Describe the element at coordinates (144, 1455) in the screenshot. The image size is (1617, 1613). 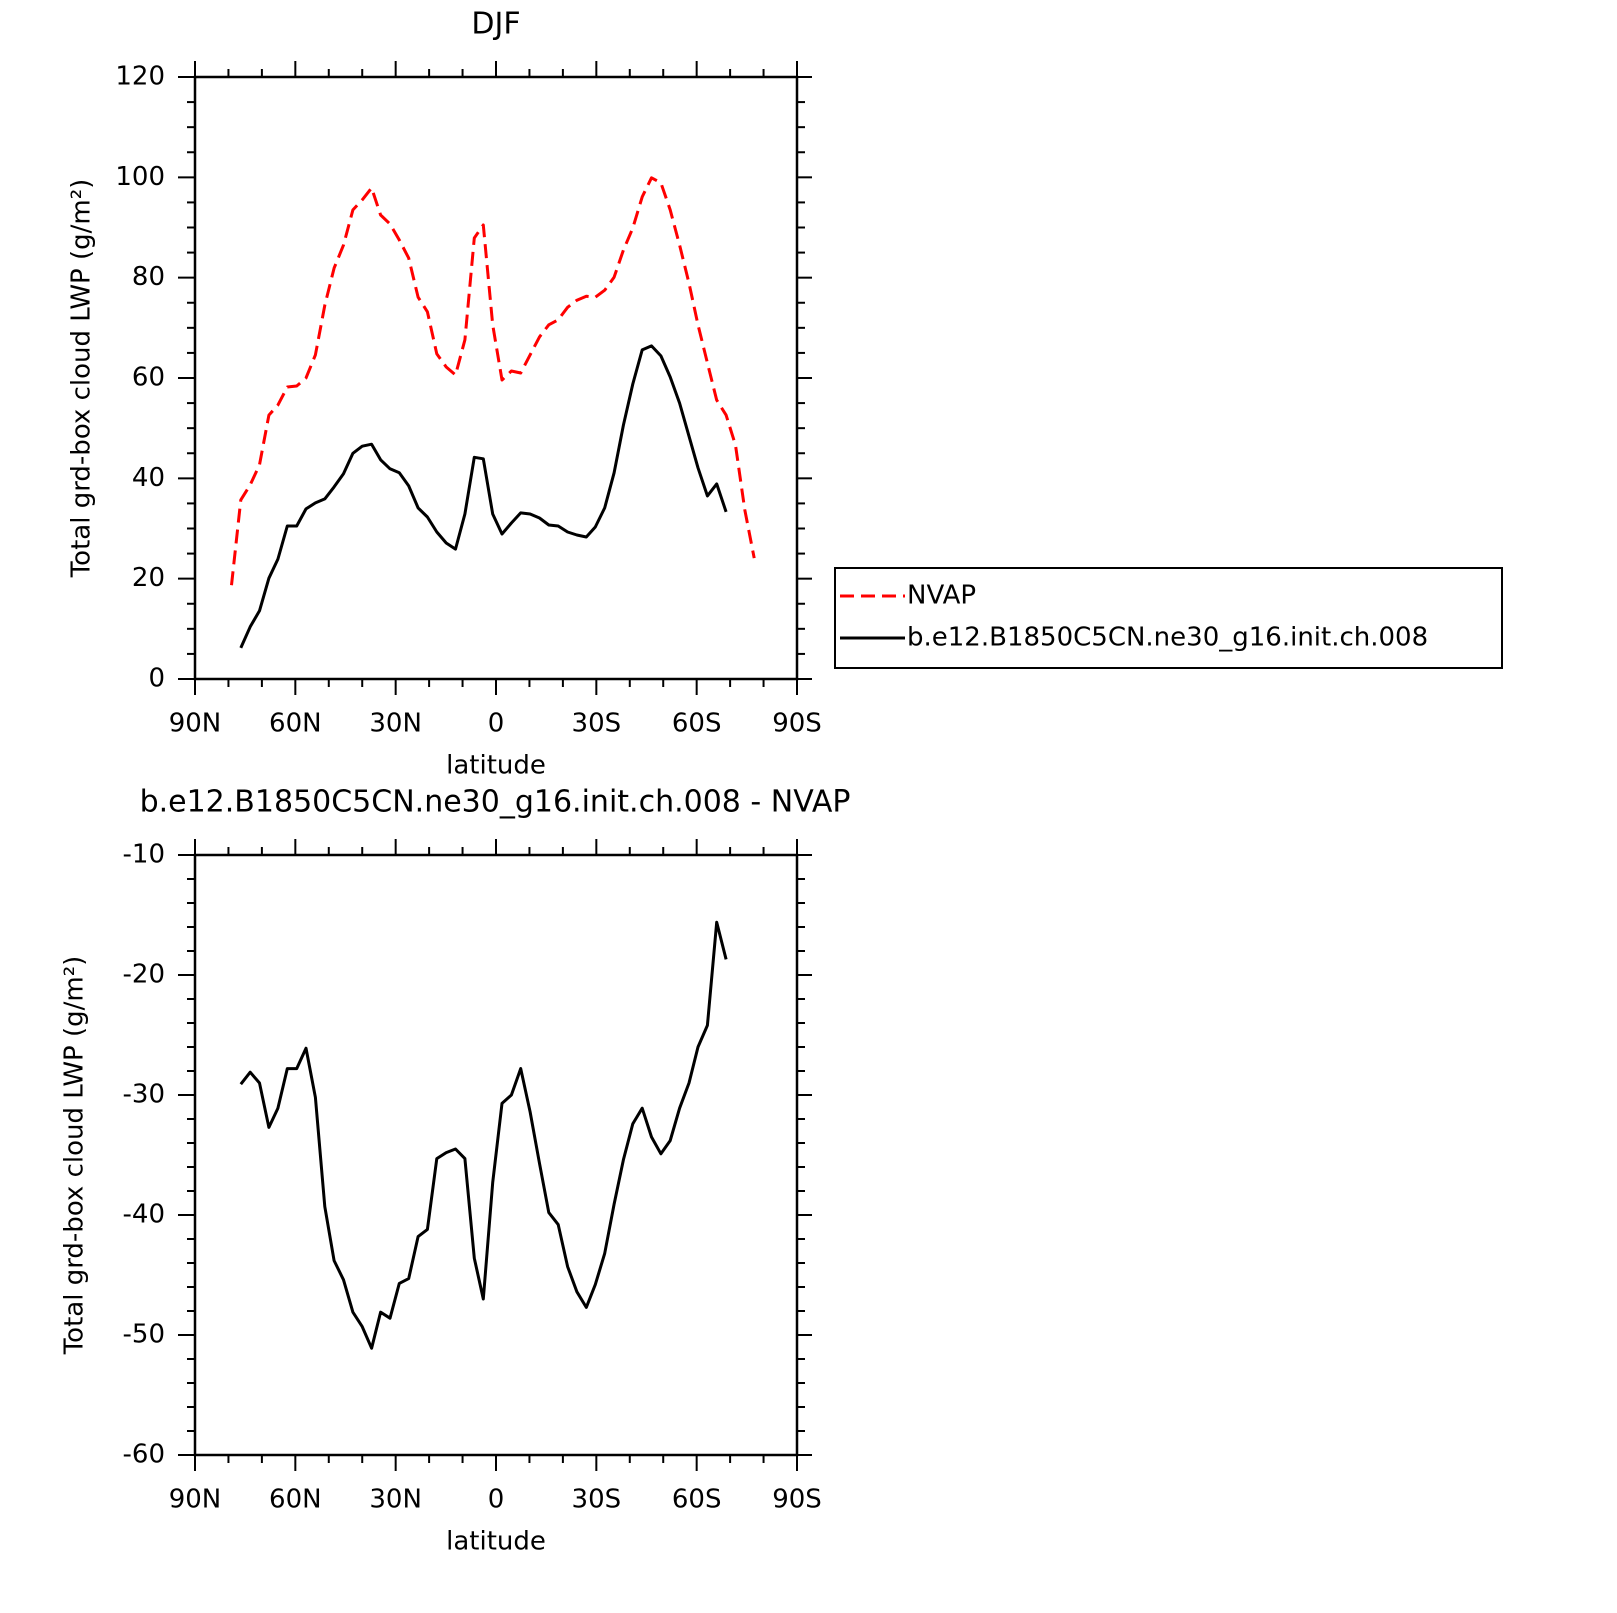
I see `y-tick-label: -60` at that location.